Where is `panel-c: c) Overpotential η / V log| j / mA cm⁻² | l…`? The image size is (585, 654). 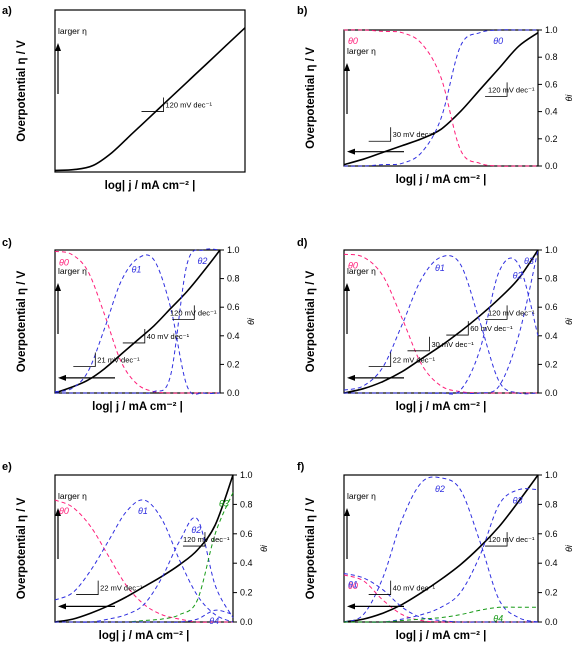
panel-c: c) Overpotential η / V log| j / mA cm⁻² | l… is located at coordinates (129, 325).